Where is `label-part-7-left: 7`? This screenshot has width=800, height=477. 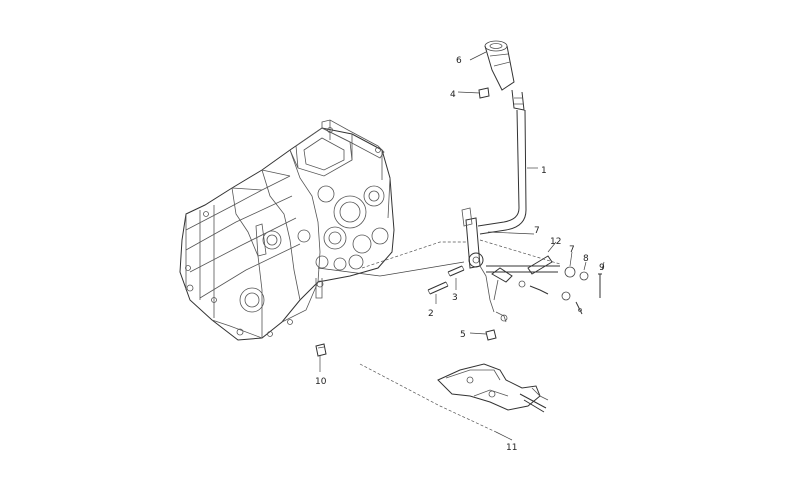
label-part-7-left: 7 is located at coordinates (537, 231).